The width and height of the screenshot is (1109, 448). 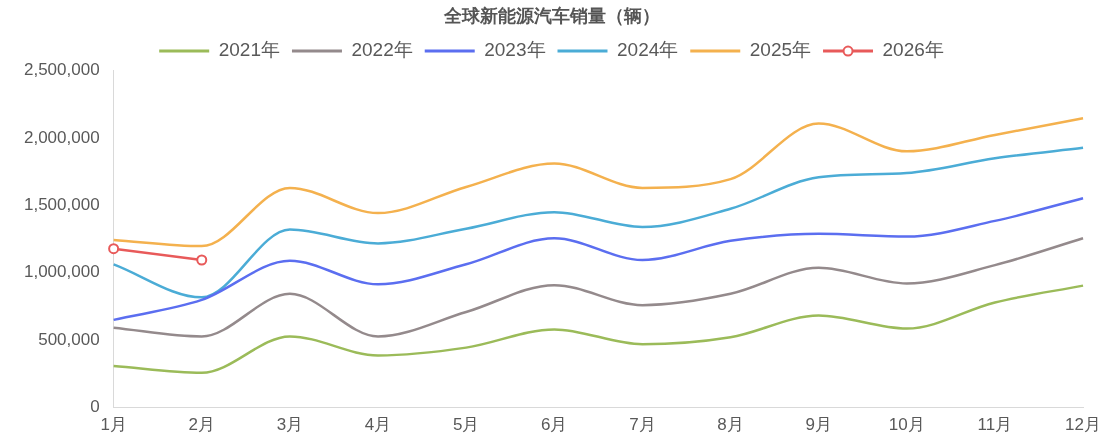 I want to click on y-tick-label: 1,500,000, so click(x=61, y=205).